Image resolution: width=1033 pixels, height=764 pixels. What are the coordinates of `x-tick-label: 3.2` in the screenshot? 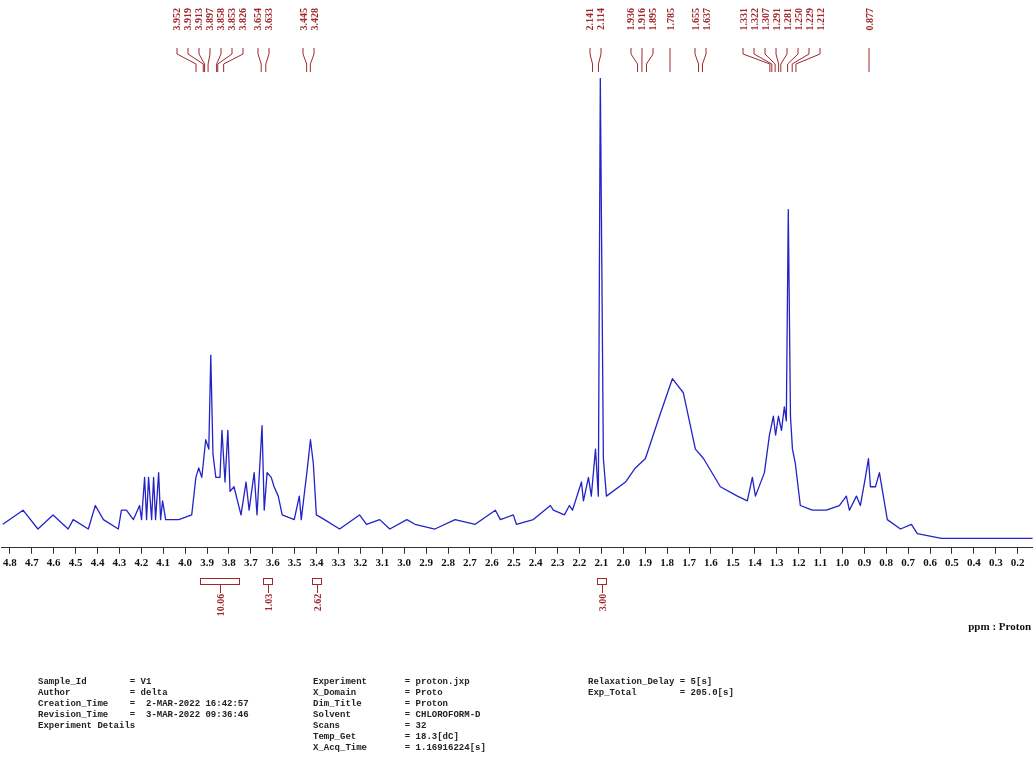 It's located at (360, 562).